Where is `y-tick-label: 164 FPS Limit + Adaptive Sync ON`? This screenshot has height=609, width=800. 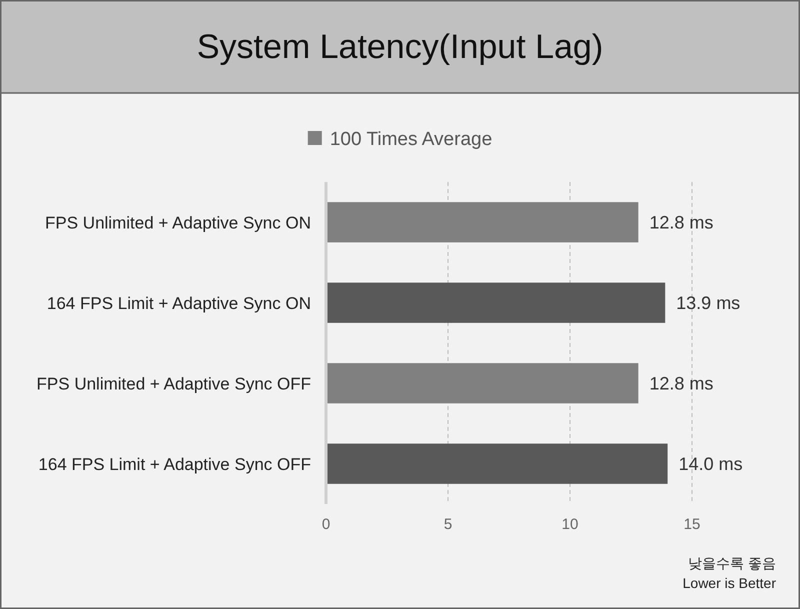 y-tick-label: 164 FPS Limit + Adaptive Sync ON is located at coordinates (178, 303).